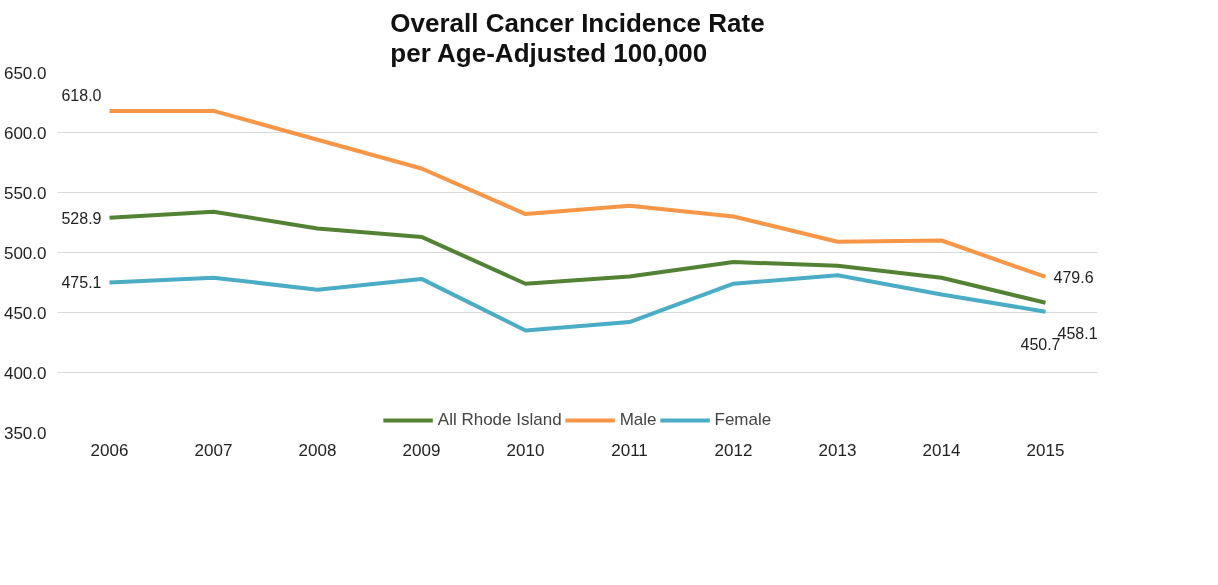 Image resolution: width=1218 pixels, height=585 pixels. I want to click on data-label: 528.9, so click(81, 218).